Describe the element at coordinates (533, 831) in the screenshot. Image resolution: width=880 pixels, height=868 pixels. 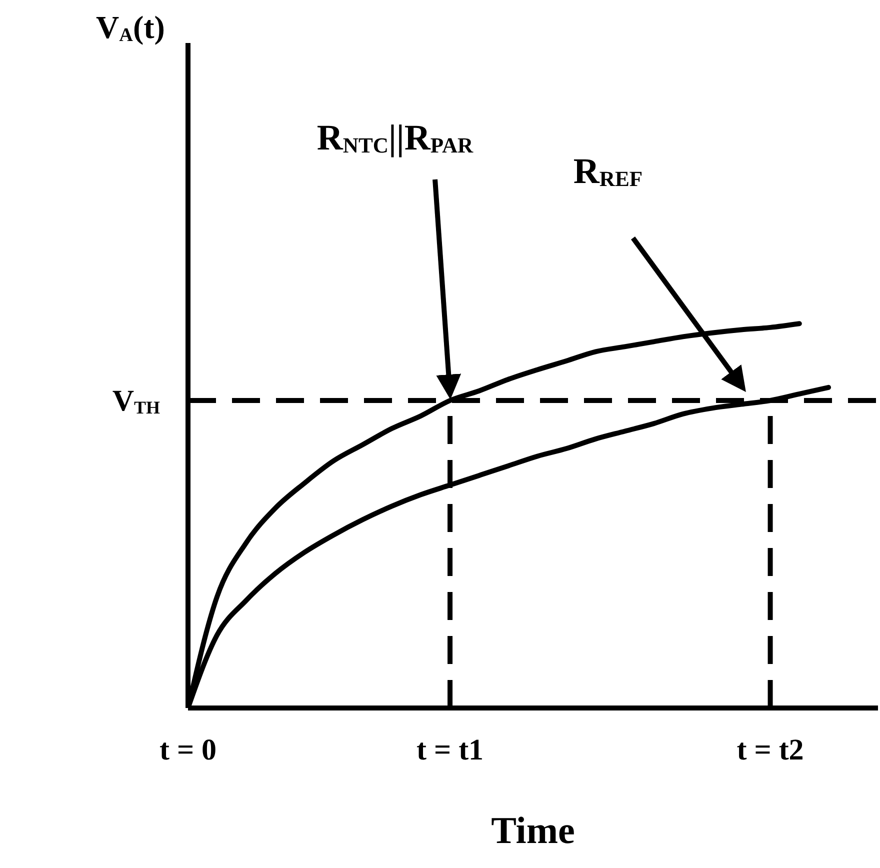
I see `x-axis-title: Time` at that location.